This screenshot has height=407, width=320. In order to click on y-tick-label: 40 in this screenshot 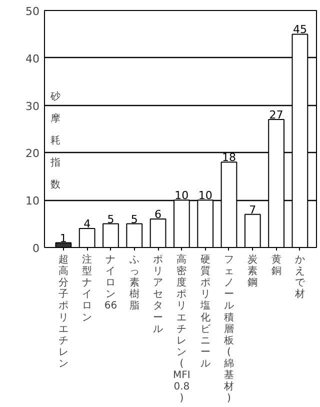, I will do `click(33, 59)`.